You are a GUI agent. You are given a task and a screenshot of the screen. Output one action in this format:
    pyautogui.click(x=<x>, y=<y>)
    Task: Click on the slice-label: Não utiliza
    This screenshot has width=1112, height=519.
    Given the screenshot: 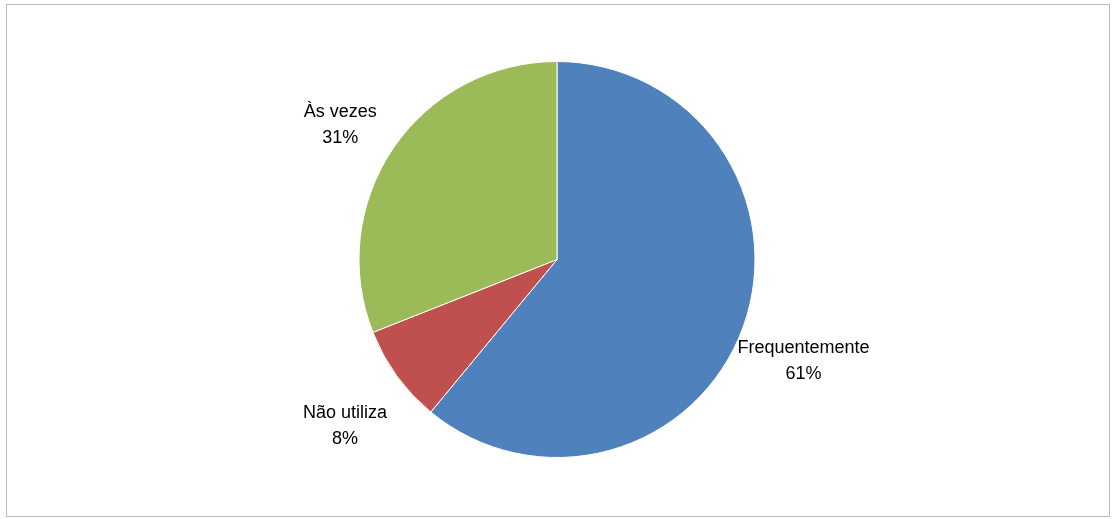 What is the action you would take?
    pyautogui.click(x=346, y=412)
    